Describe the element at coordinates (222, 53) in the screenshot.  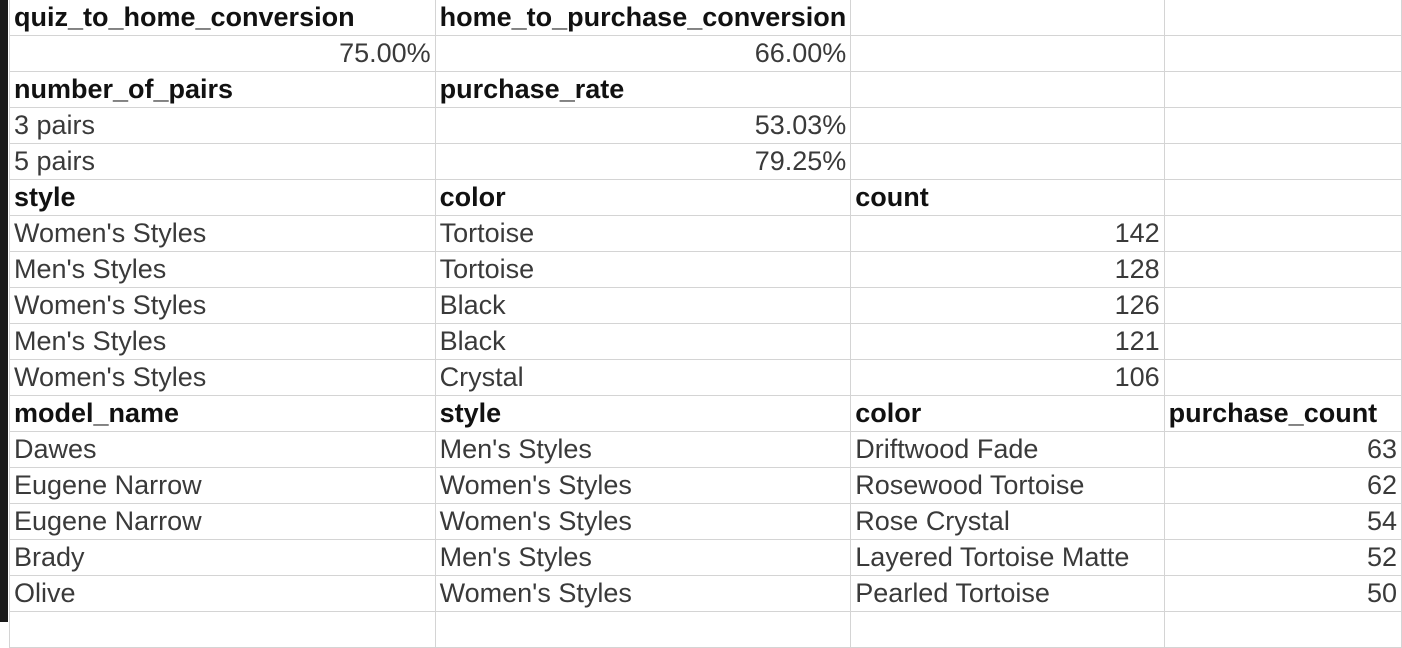
I see `cell: 75.00%` at that location.